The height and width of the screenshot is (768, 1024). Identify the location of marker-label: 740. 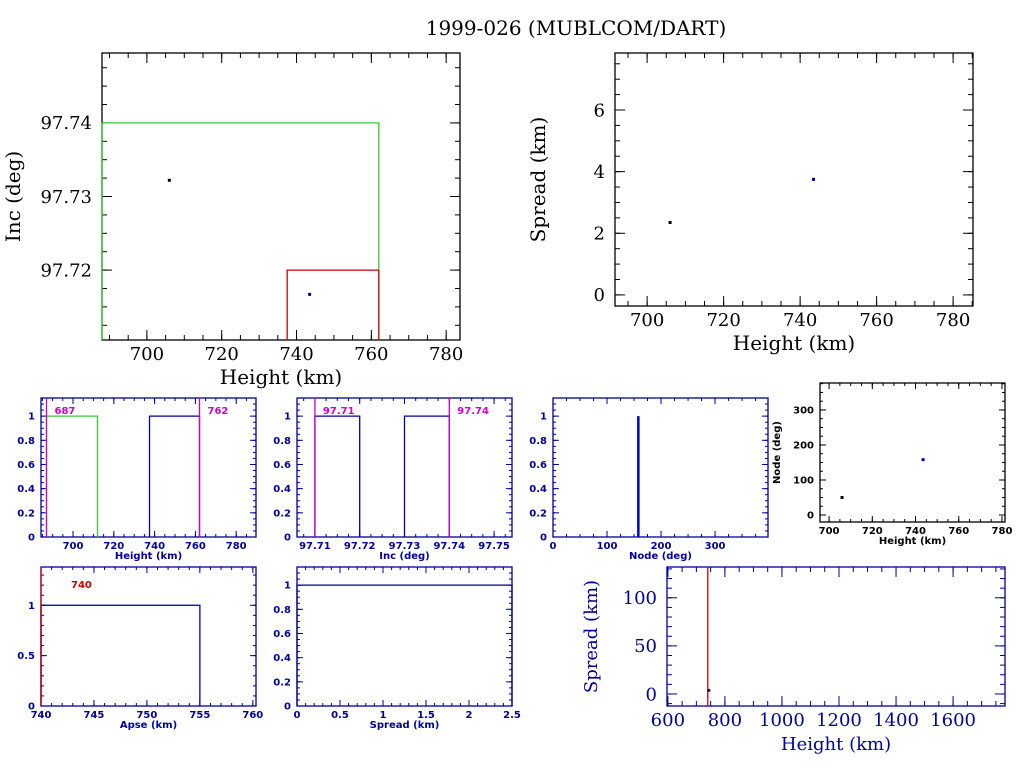
(81, 585).